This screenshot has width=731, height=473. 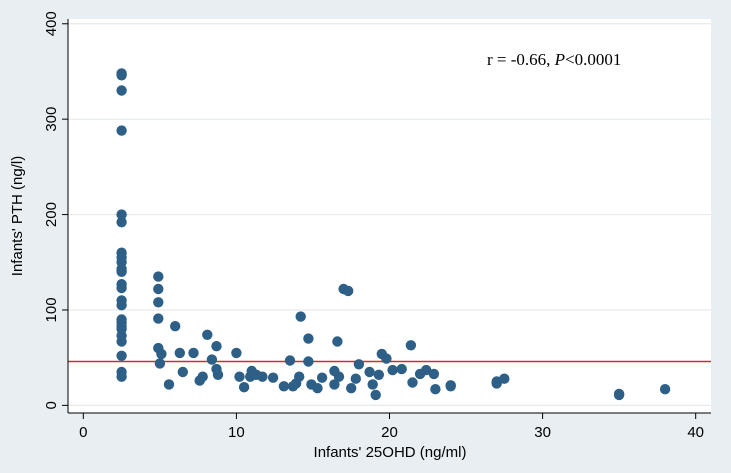 What do you see at coordinates (559, 59) in the screenshot?
I see `p-value-label: P` at bounding box center [559, 59].